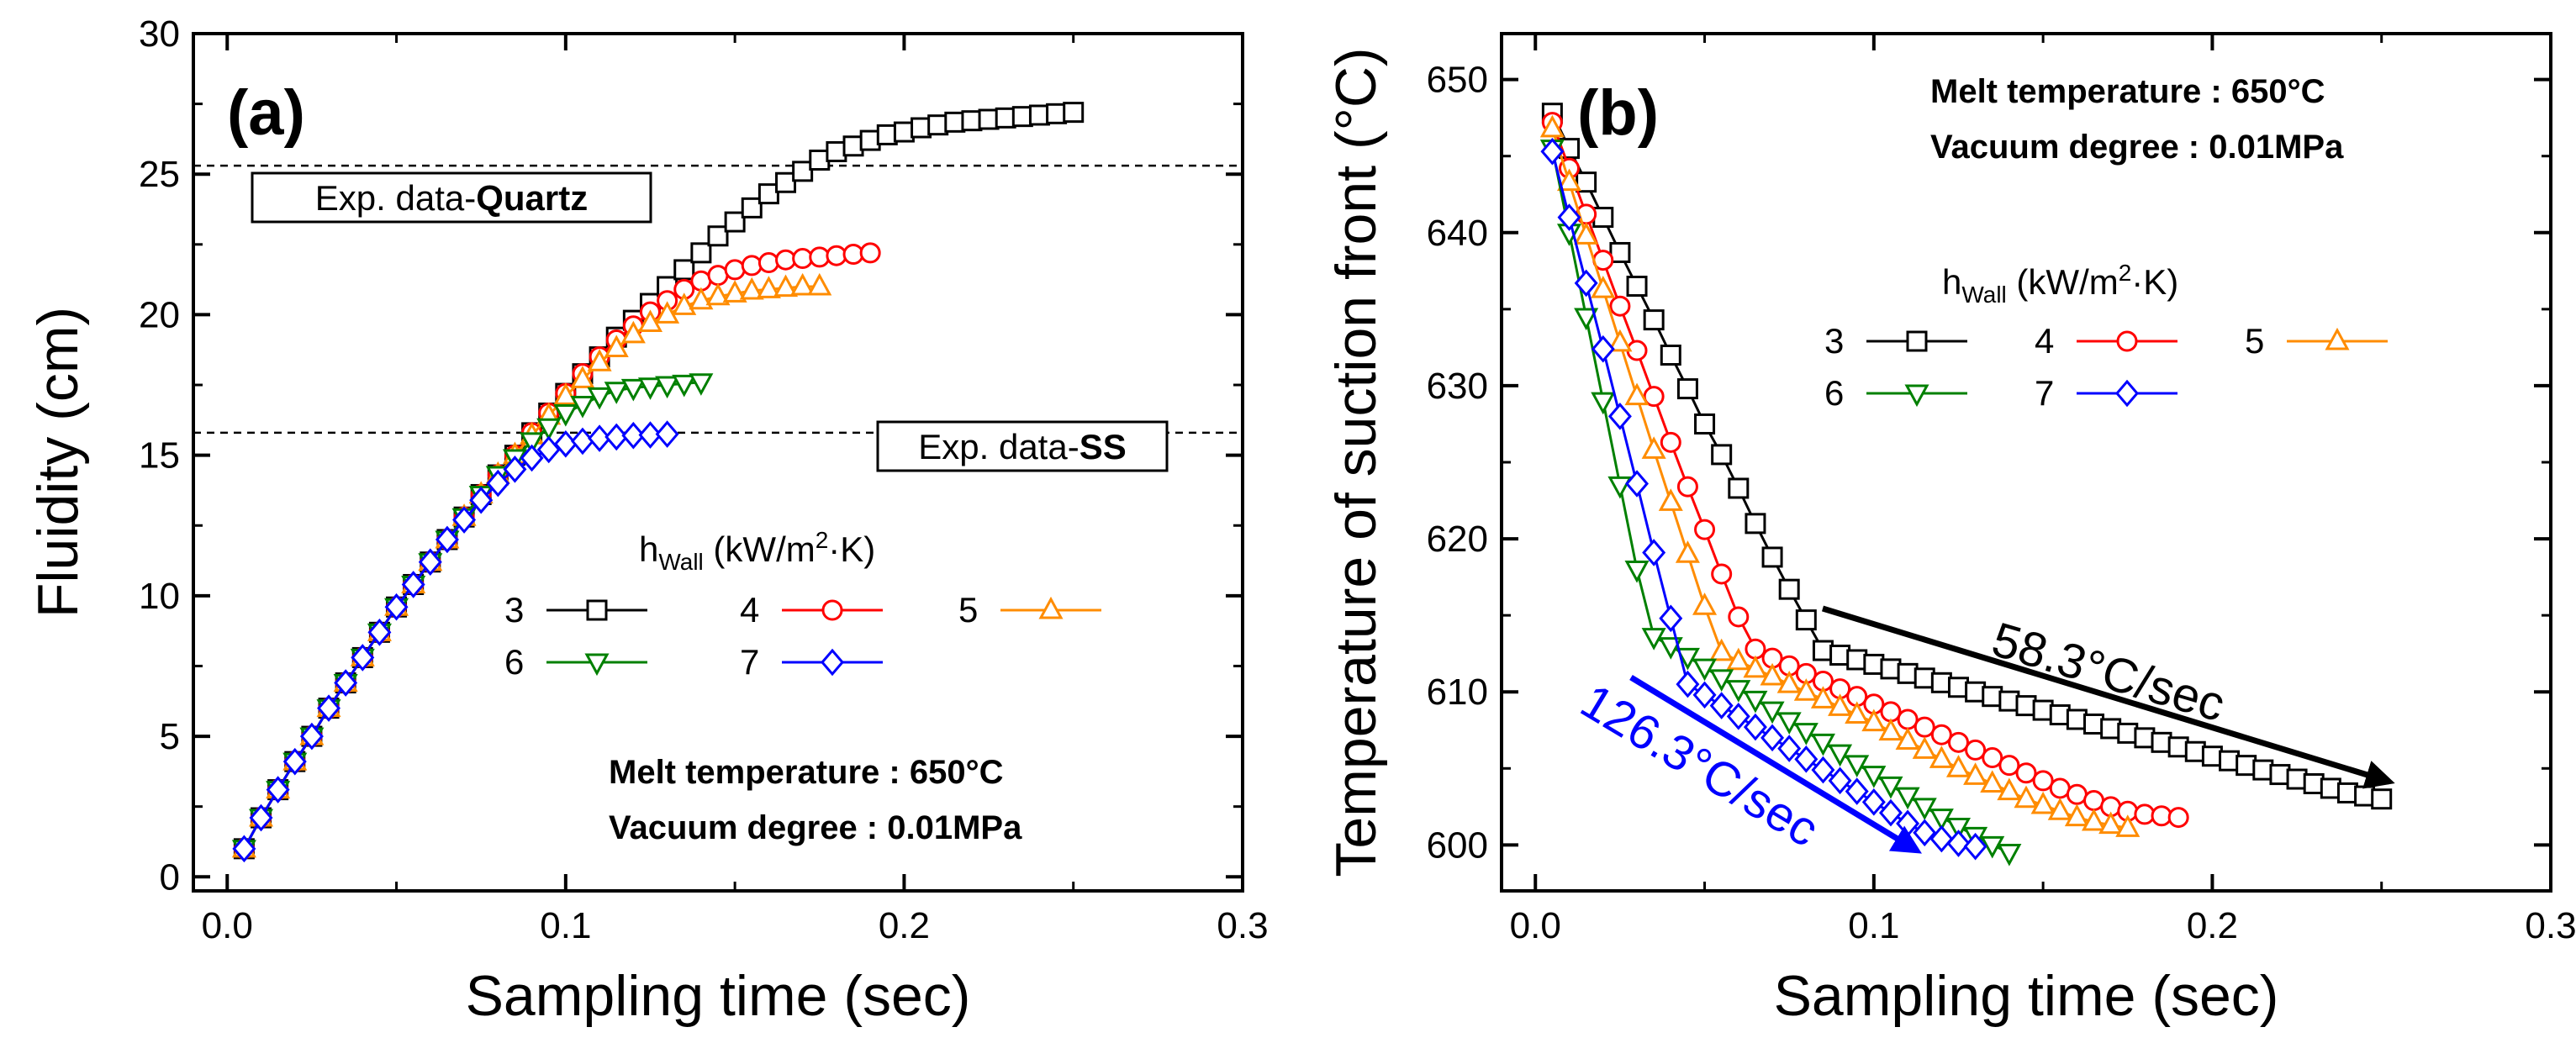 This screenshot has width=2576, height=1043. I want to click on y-tick-label: 20, so click(160, 314).